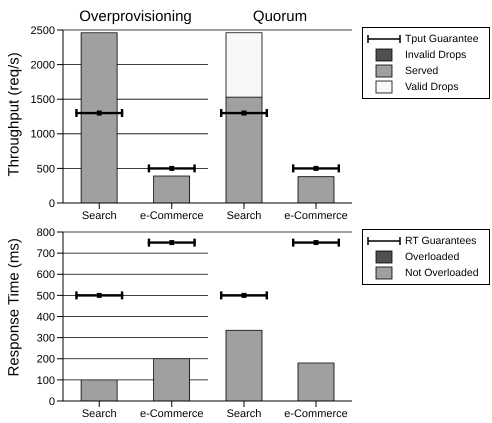  Describe the element at coordinates (45, 275) in the screenshot. I see `y-tick-label: 600` at that location.